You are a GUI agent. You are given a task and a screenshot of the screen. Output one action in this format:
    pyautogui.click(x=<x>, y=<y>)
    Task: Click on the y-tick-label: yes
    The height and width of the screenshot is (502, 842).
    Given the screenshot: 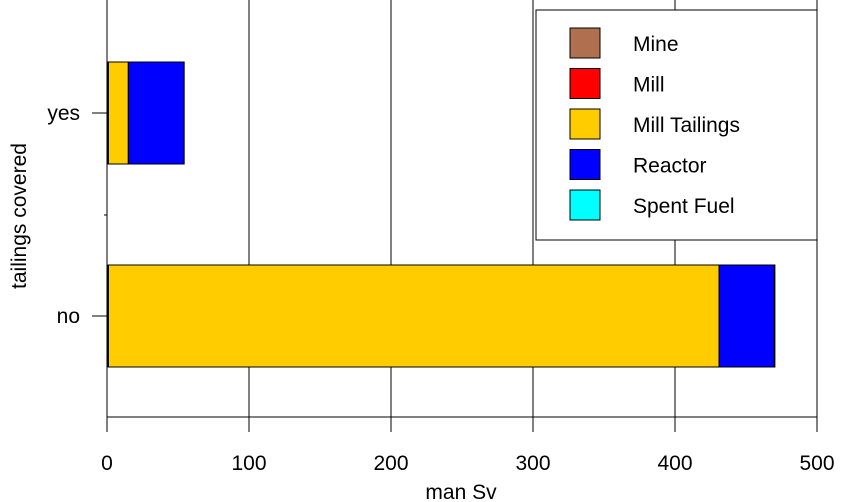 What is the action you would take?
    pyautogui.click(x=63, y=113)
    